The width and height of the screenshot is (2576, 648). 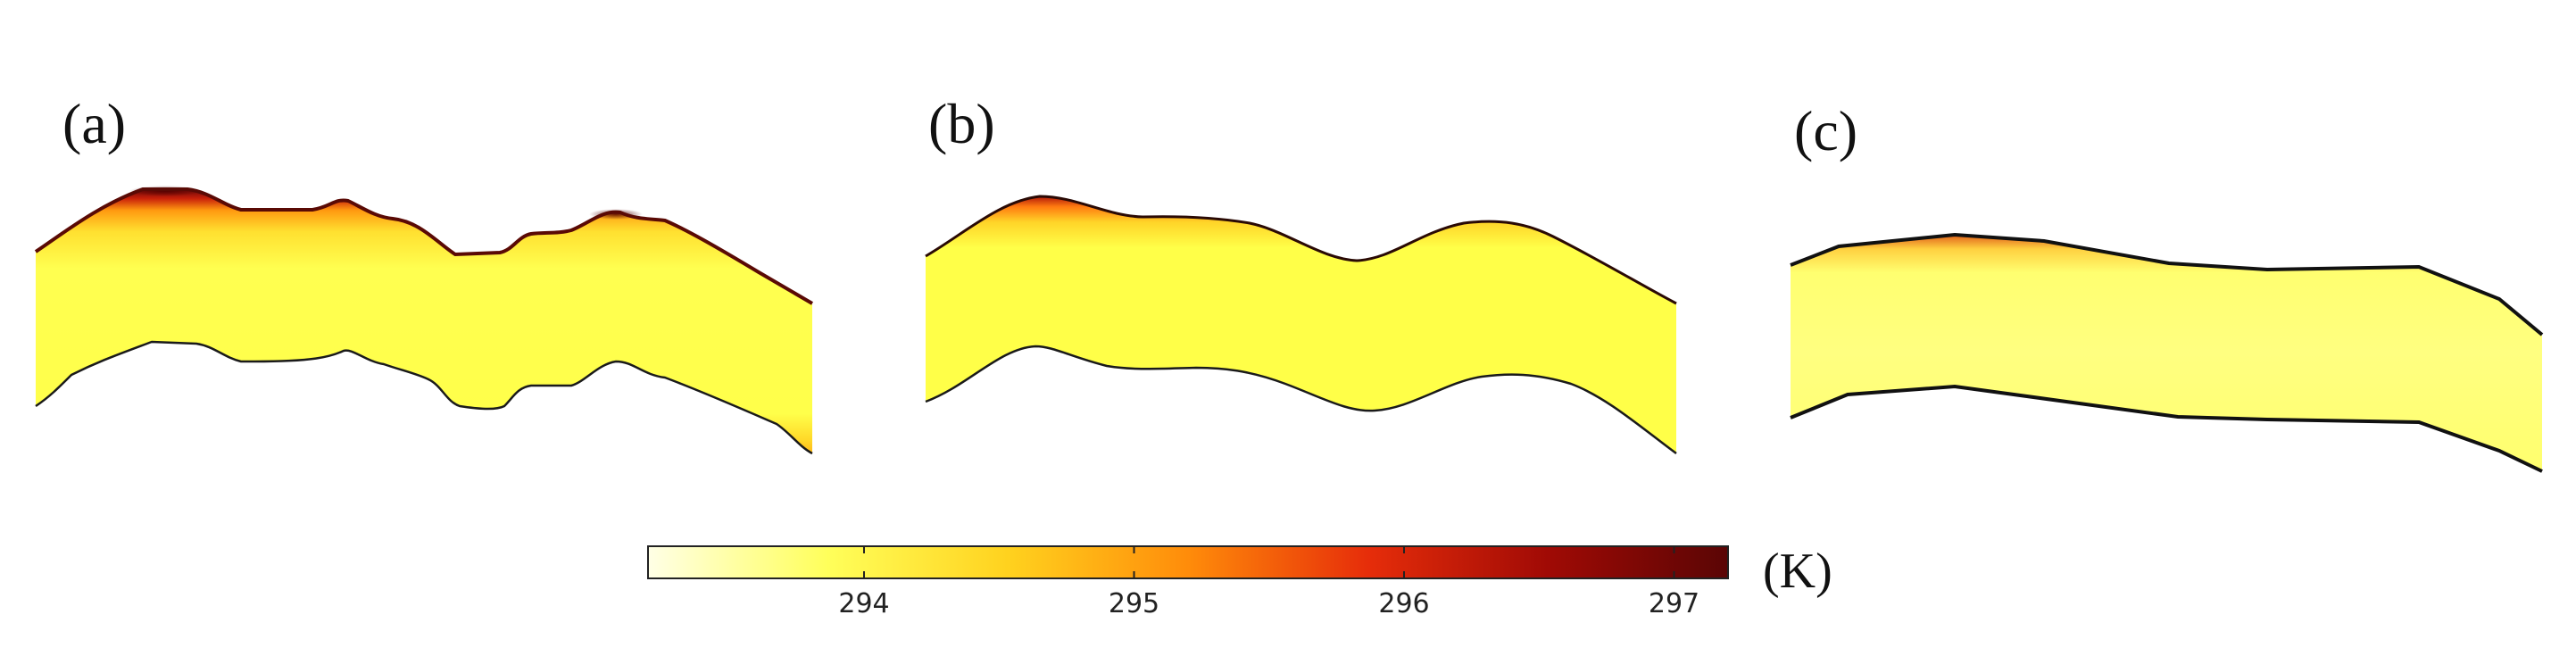 I want to click on panel-label-a: (a), so click(x=94, y=124).